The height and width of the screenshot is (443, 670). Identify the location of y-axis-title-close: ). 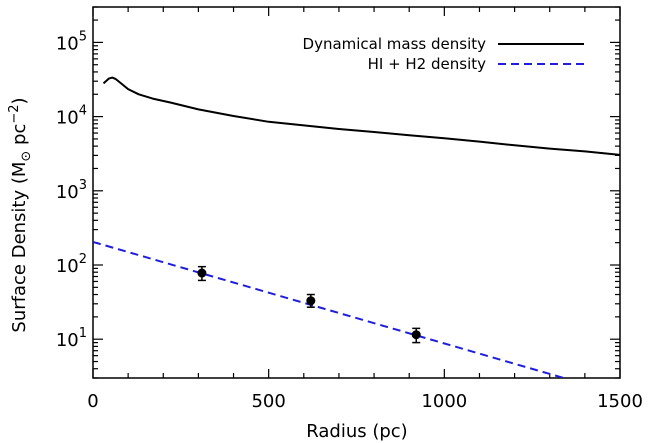
(19, 100).